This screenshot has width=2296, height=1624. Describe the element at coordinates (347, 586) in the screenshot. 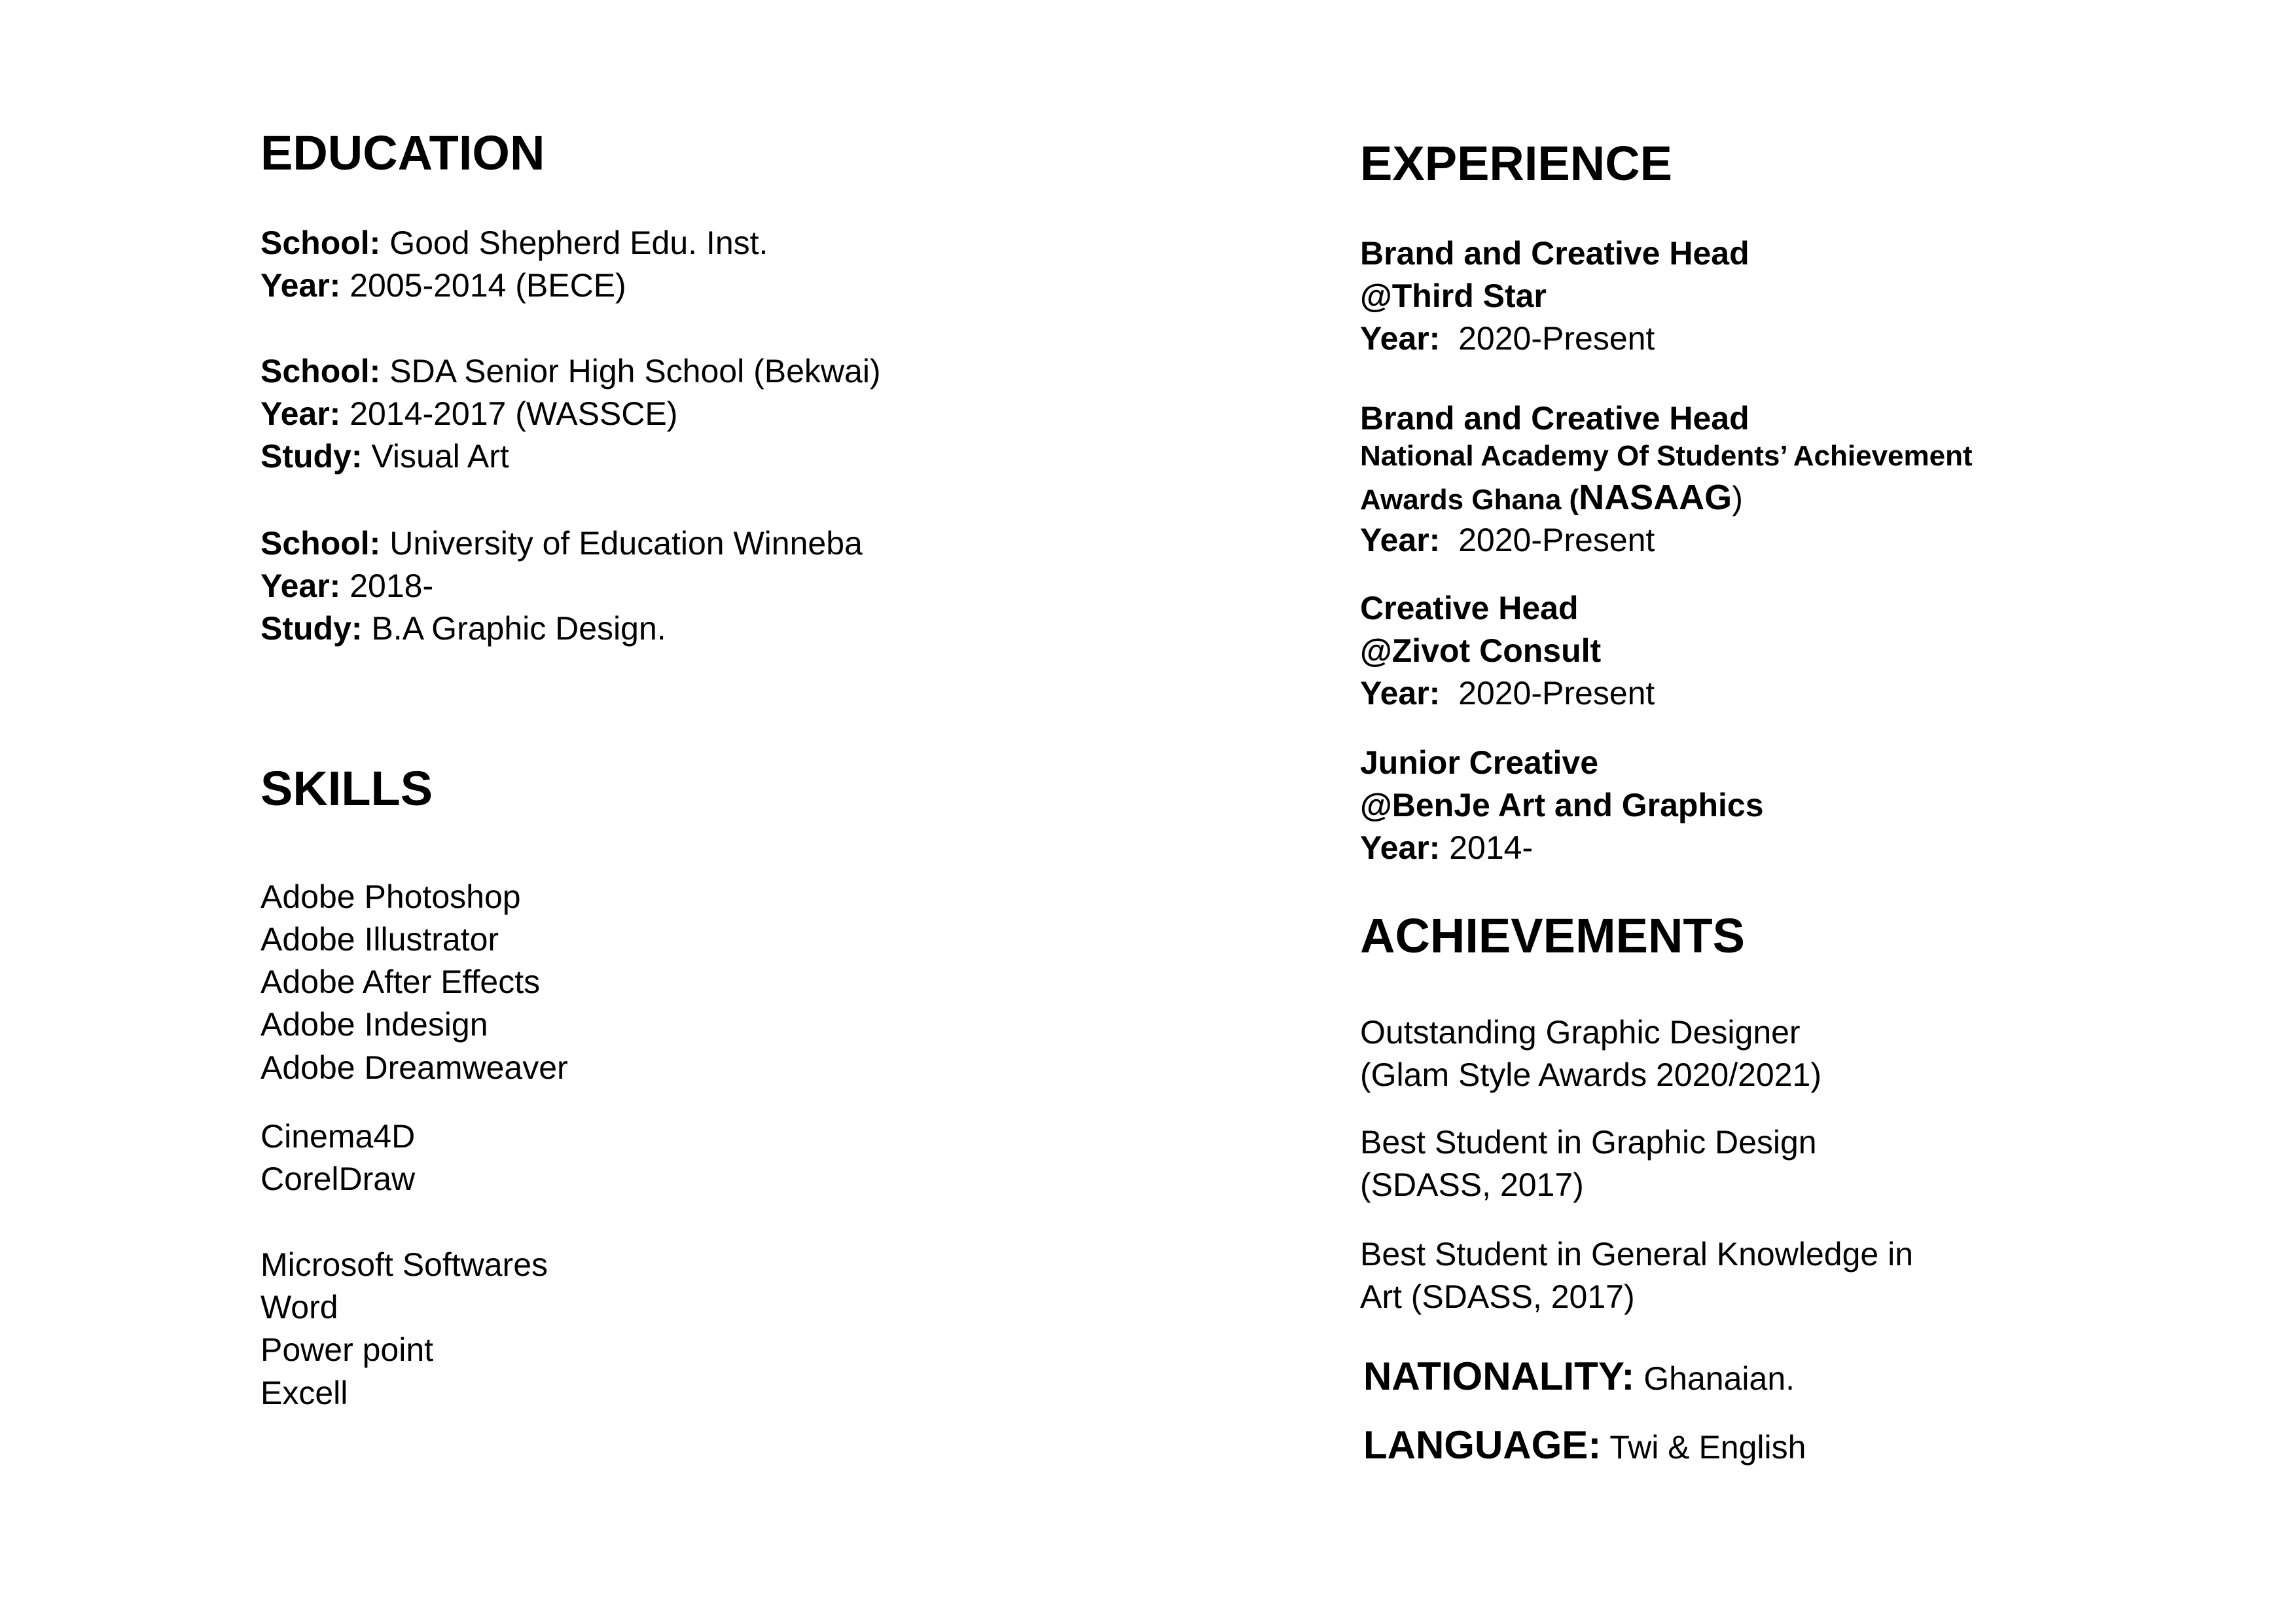

I see `education-year-3: Year: 2018-` at that location.